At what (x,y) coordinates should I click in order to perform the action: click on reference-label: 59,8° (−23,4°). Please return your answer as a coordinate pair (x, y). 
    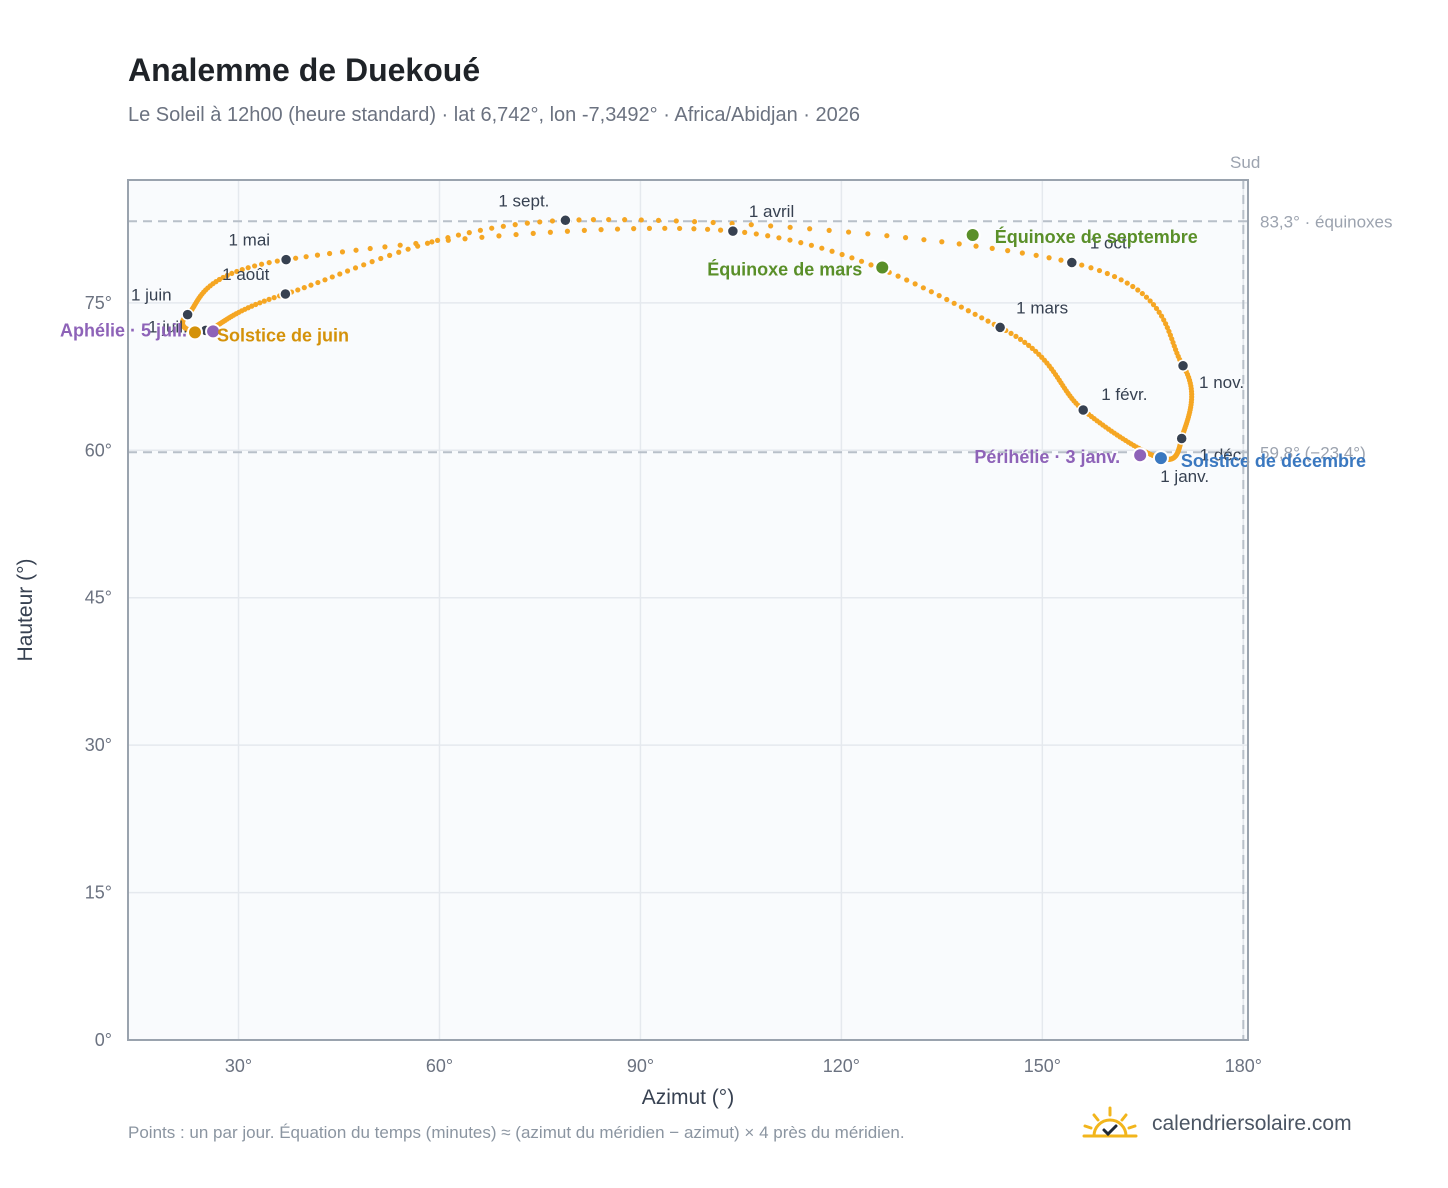
    Looking at the image, I should click on (1313, 452).